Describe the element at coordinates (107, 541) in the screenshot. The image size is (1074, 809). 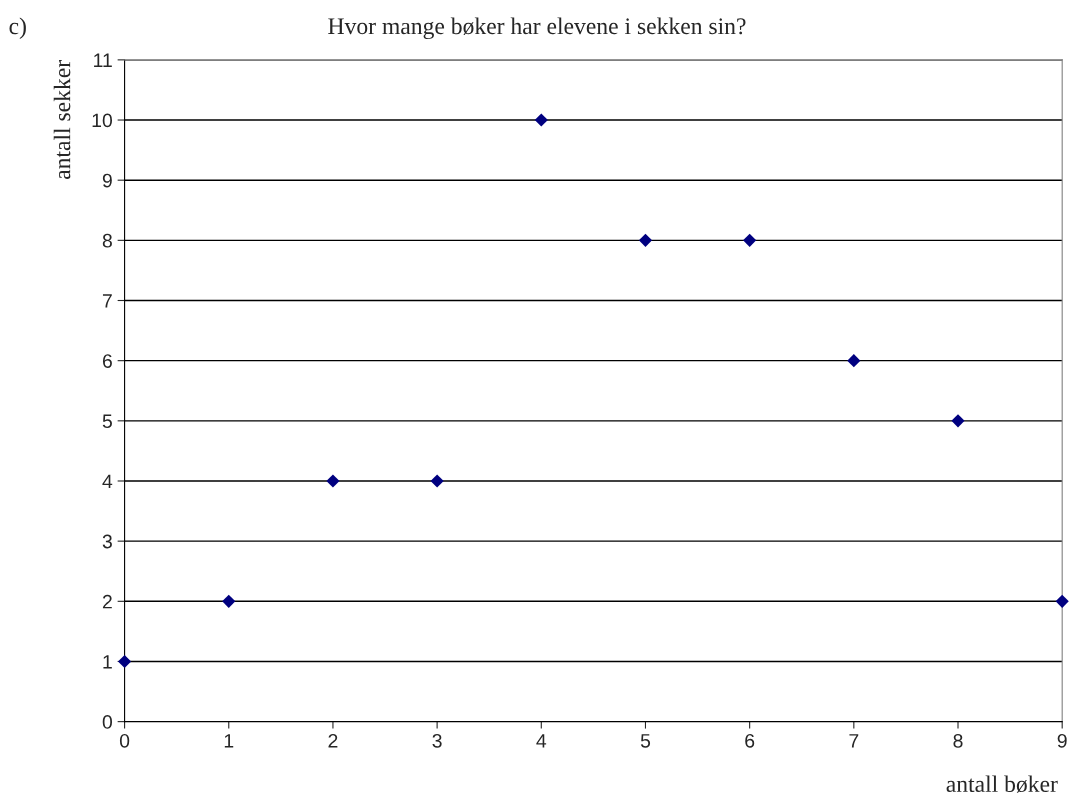
I see `y-tick-label: 3` at that location.